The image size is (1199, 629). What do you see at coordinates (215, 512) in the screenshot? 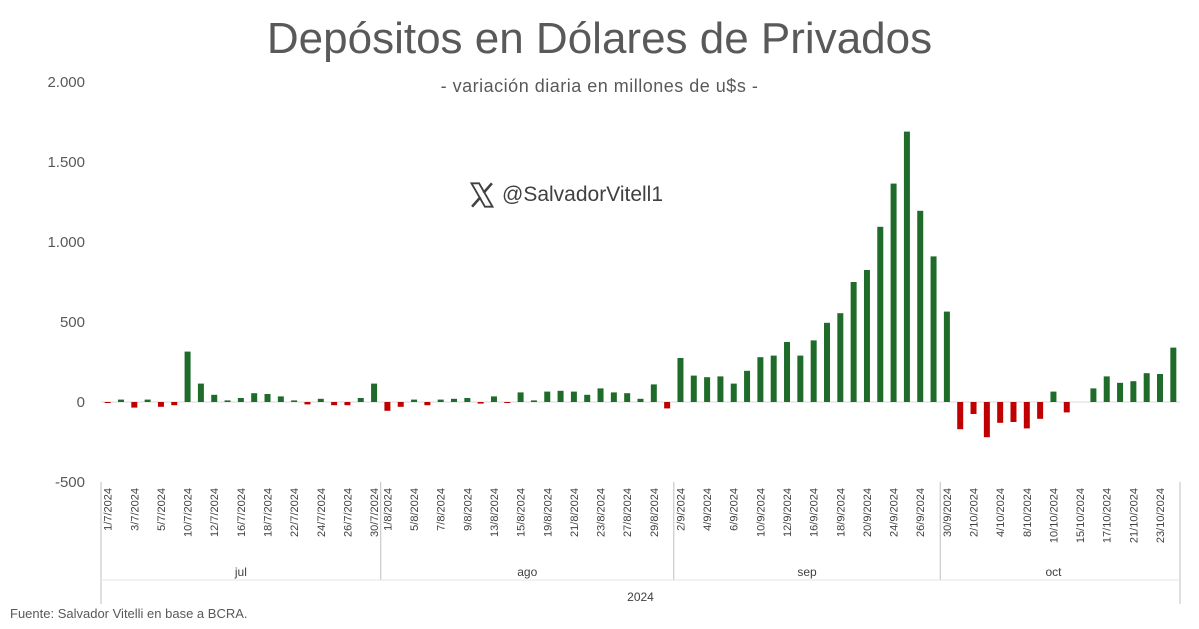
I see `x-tick-label: 12/7/2024` at bounding box center [215, 512].